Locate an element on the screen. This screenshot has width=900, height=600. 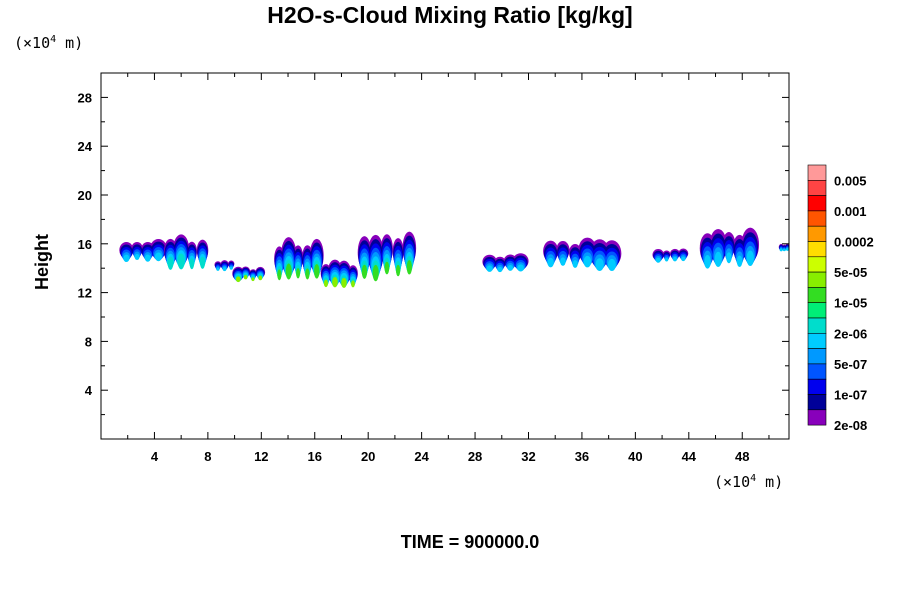
time-label: TIME = 900000.0 is located at coordinates (470, 542).